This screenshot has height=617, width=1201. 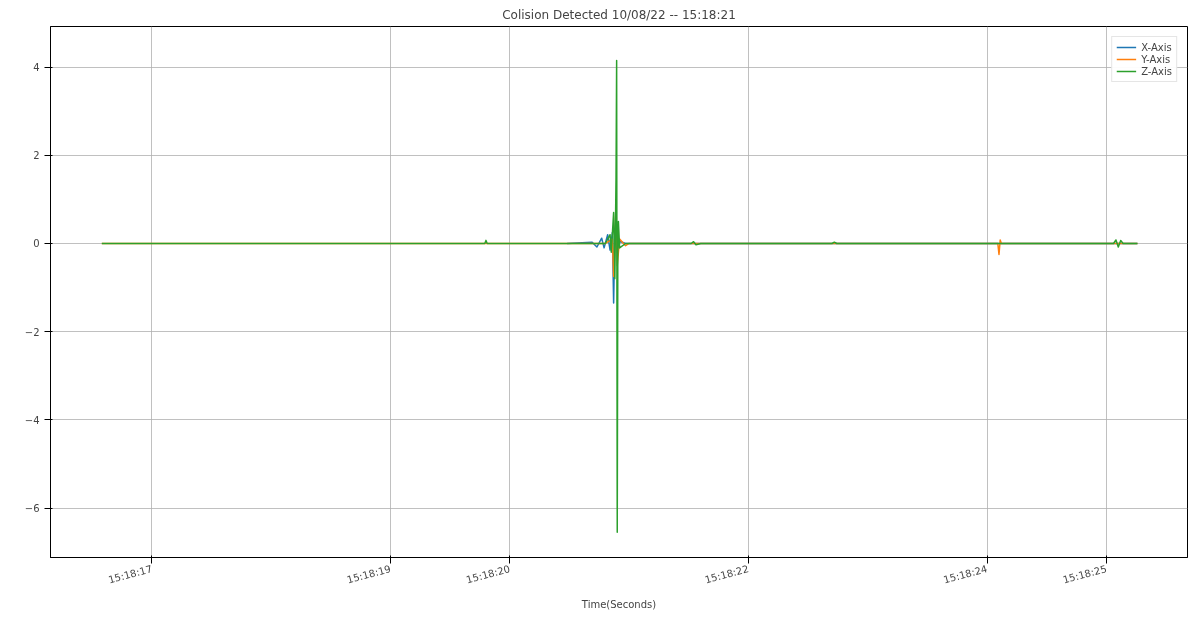 I want to click on chart-title: Colision Detected 10/08/22 -- 15:18:21, so click(x=619, y=14).